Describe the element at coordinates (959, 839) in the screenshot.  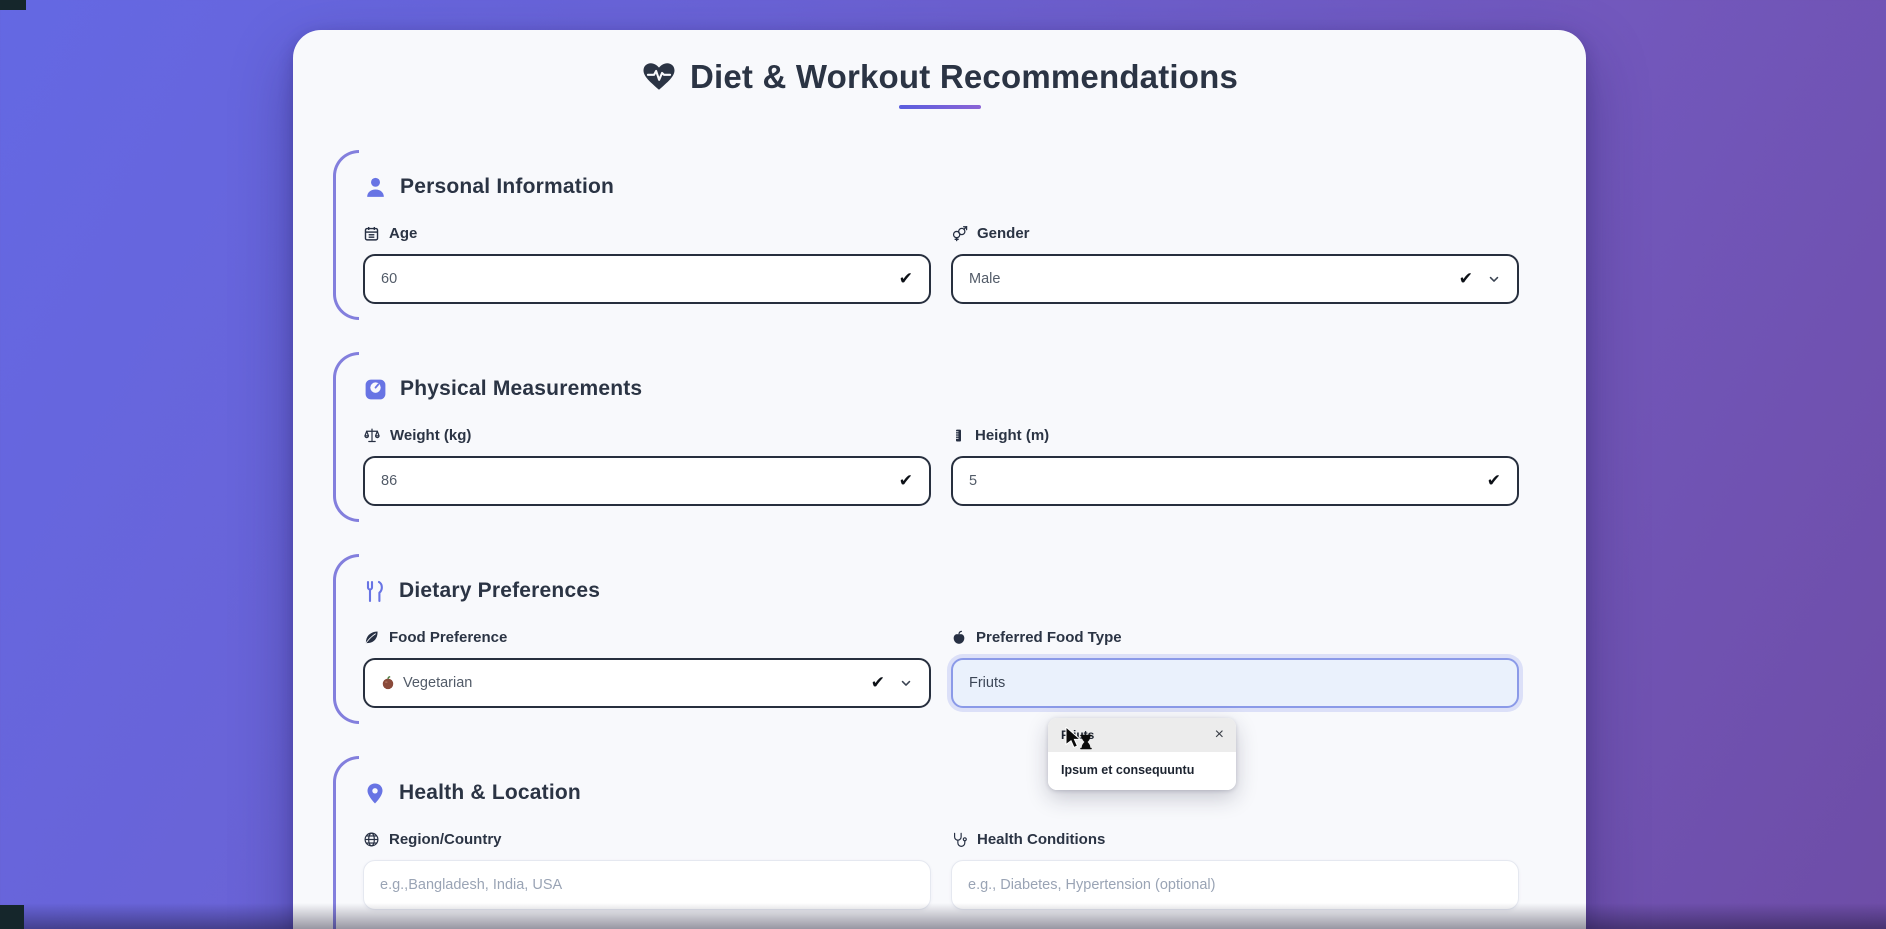
I see `stethoscope-icon` at that location.